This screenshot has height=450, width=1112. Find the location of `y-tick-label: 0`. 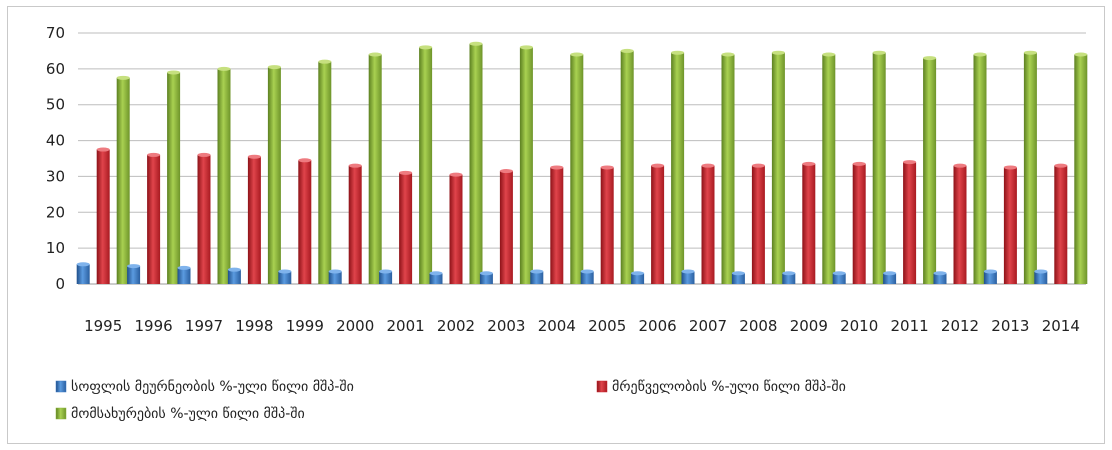

y-tick-label: 0 is located at coordinates (60, 284).